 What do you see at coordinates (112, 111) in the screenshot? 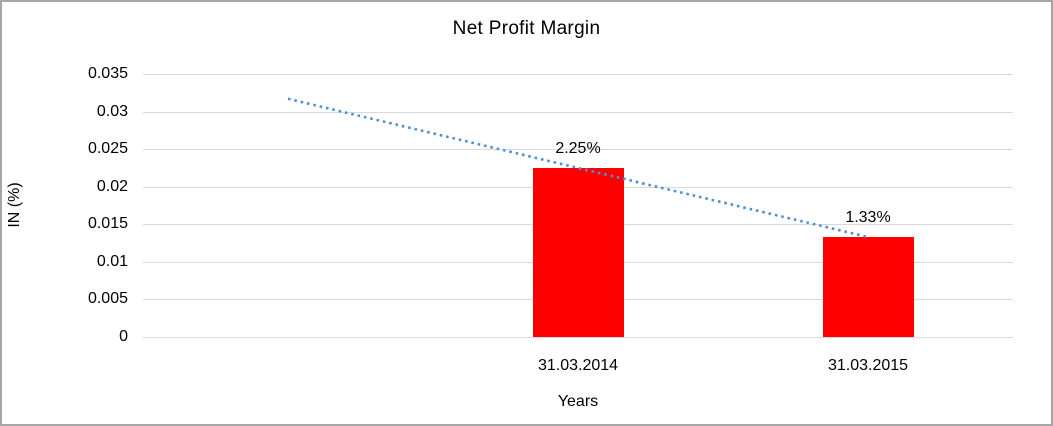
I see `y-tick-label: 0.03` at bounding box center [112, 111].